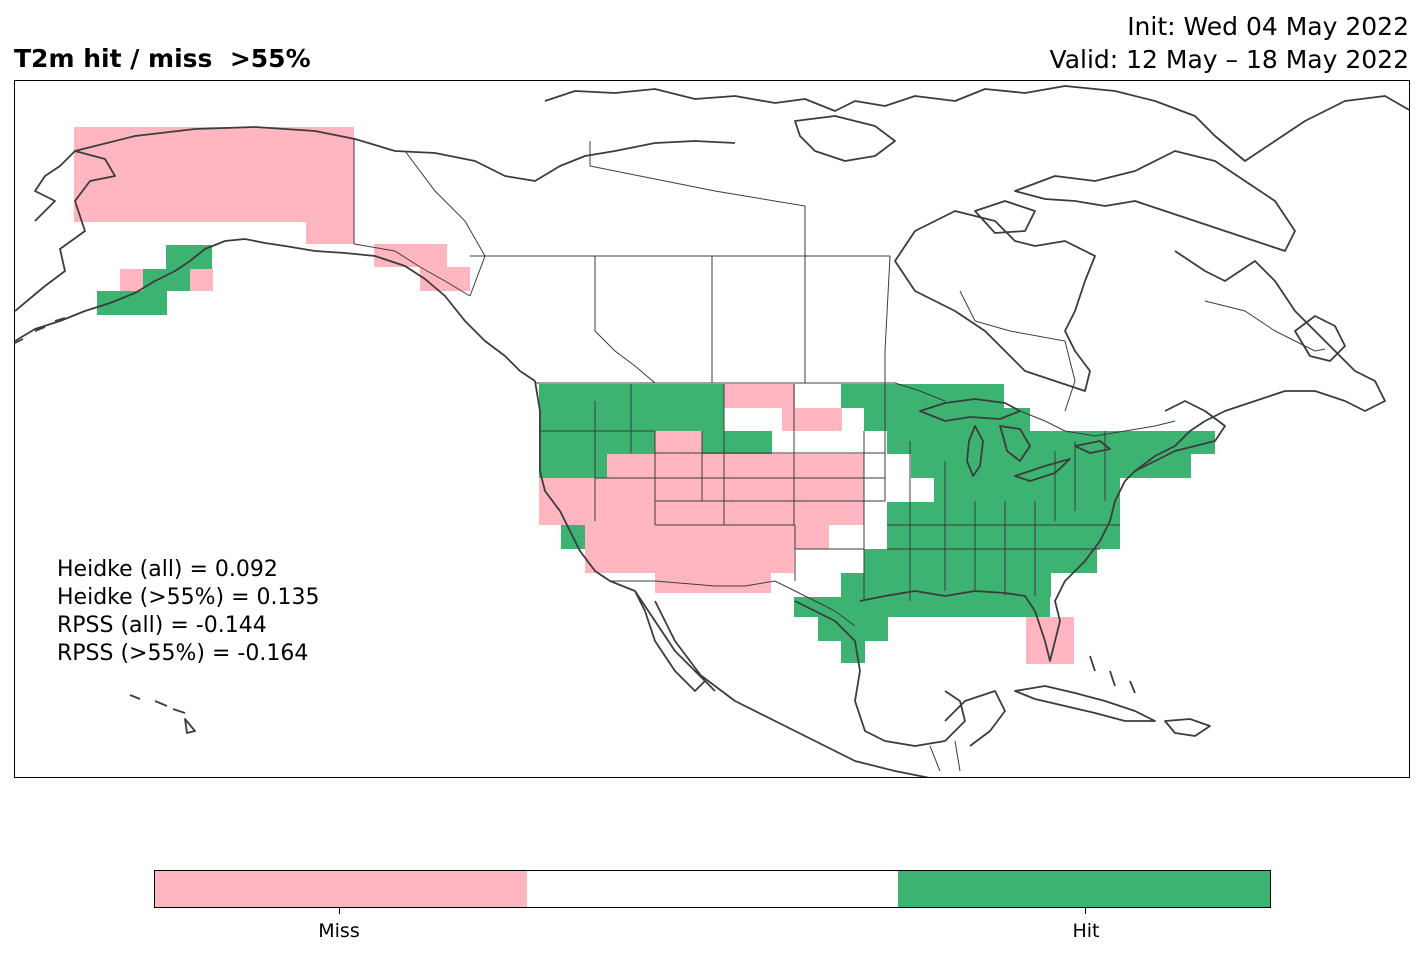 Image resolution: width=1425 pixels, height=958 pixels. What do you see at coordinates (697, 198) in the screenshot?
I see `border-nwt-nunavut` at bounding box center [697, 198].